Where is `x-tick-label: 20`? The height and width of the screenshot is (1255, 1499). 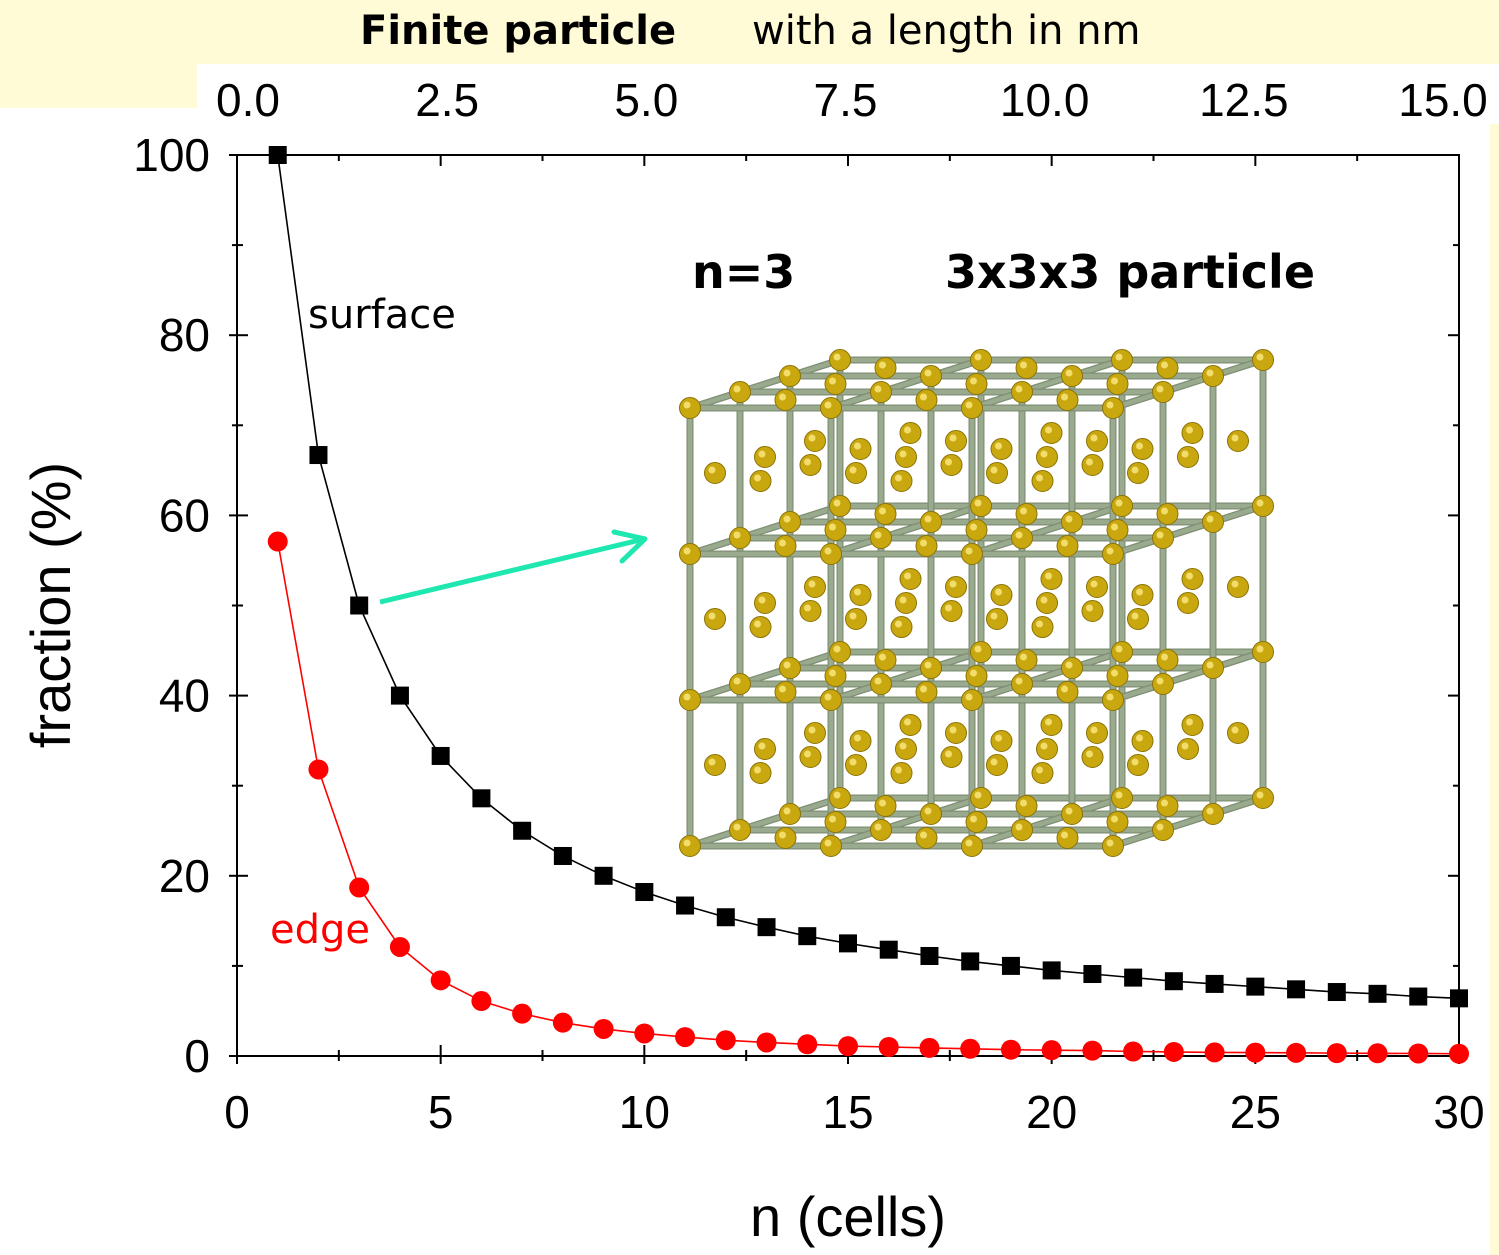 x-tick-label: 20 is located at coordinates (1051, 1112).